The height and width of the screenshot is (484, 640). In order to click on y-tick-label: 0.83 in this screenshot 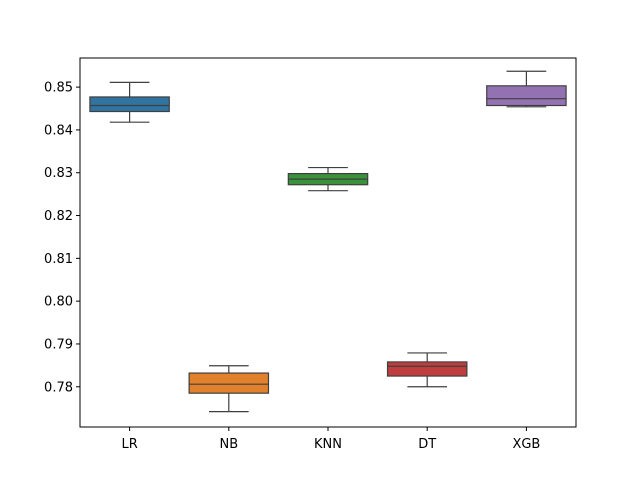, I will do `click(58, 173)`.